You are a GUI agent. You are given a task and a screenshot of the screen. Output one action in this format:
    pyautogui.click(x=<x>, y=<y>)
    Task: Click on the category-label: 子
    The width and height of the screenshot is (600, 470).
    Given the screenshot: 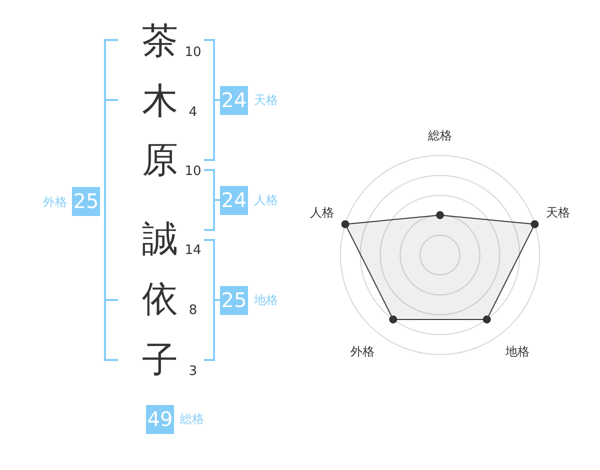 What is the action you would take?
    pyautogui.click(x=160, y=360)
    